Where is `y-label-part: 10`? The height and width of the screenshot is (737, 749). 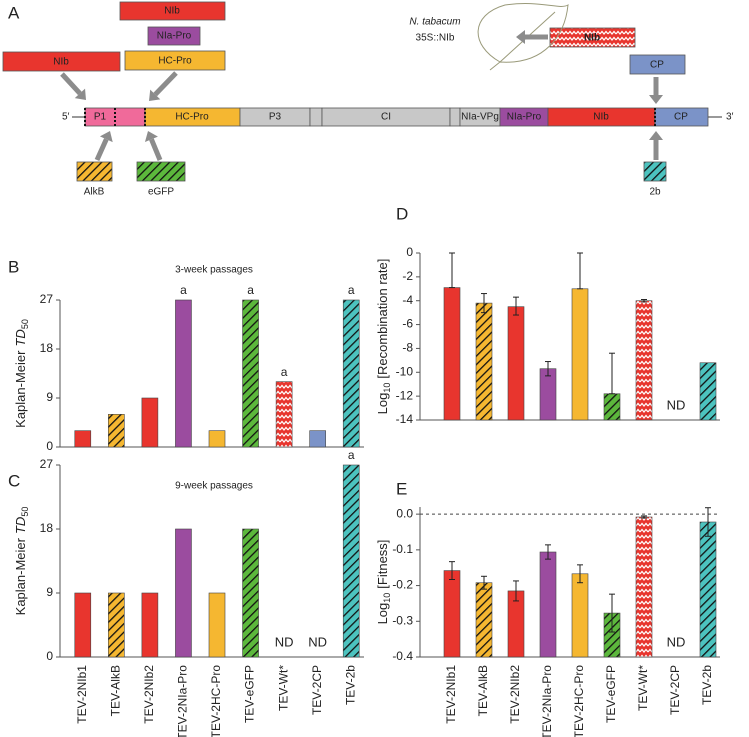 y-label-part: 10 is located at coordinates (387, 598).